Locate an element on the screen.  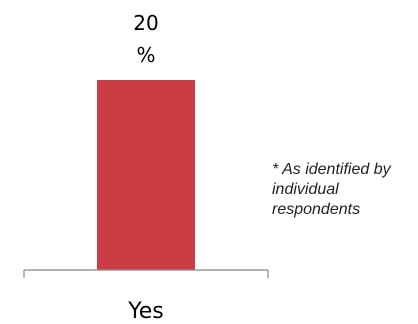
bars-group is located at coordinates (146, 175).